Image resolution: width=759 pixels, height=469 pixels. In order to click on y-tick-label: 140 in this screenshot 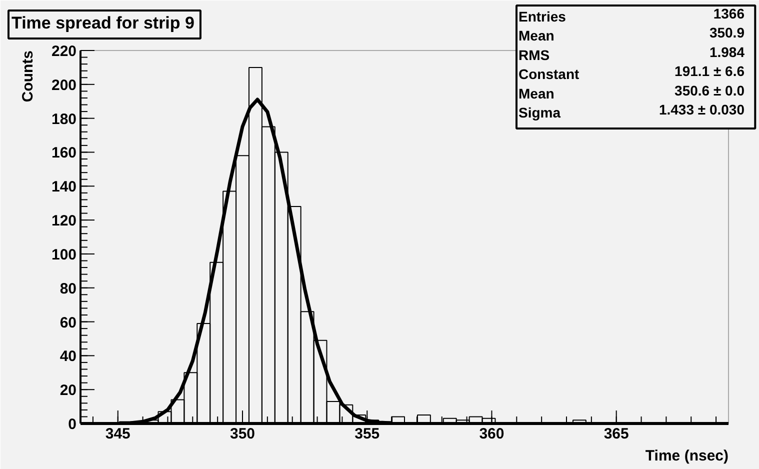, I will do `click(64, 187)`.